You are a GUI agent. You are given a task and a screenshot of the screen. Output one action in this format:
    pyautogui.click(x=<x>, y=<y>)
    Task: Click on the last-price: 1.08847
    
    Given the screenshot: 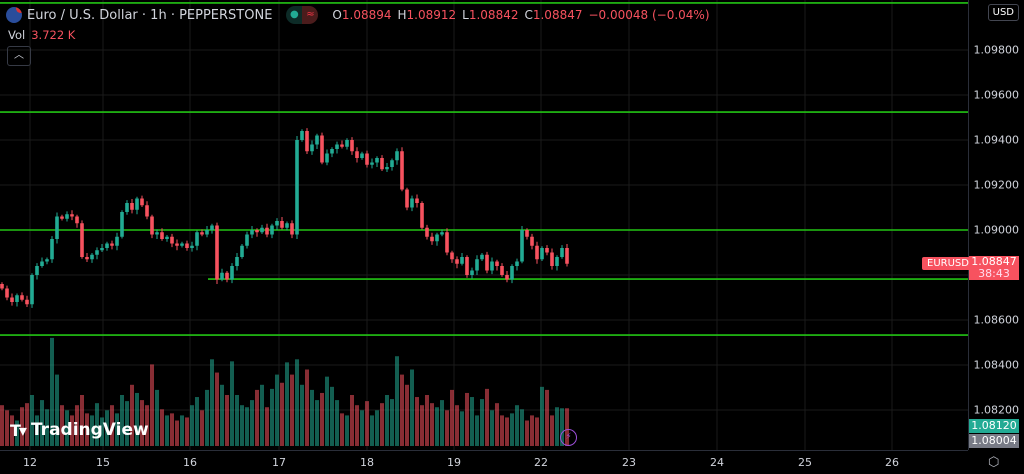 What is the action you would take?
    pyautogui.click(x=994, y=261)
    